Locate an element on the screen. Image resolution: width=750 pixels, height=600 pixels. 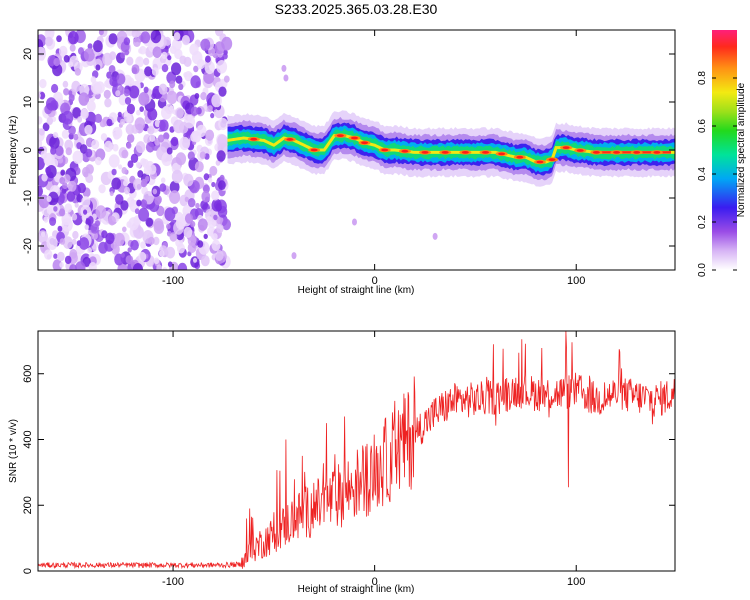
y-tick-label: -20 is located at coordinates (28, 246).